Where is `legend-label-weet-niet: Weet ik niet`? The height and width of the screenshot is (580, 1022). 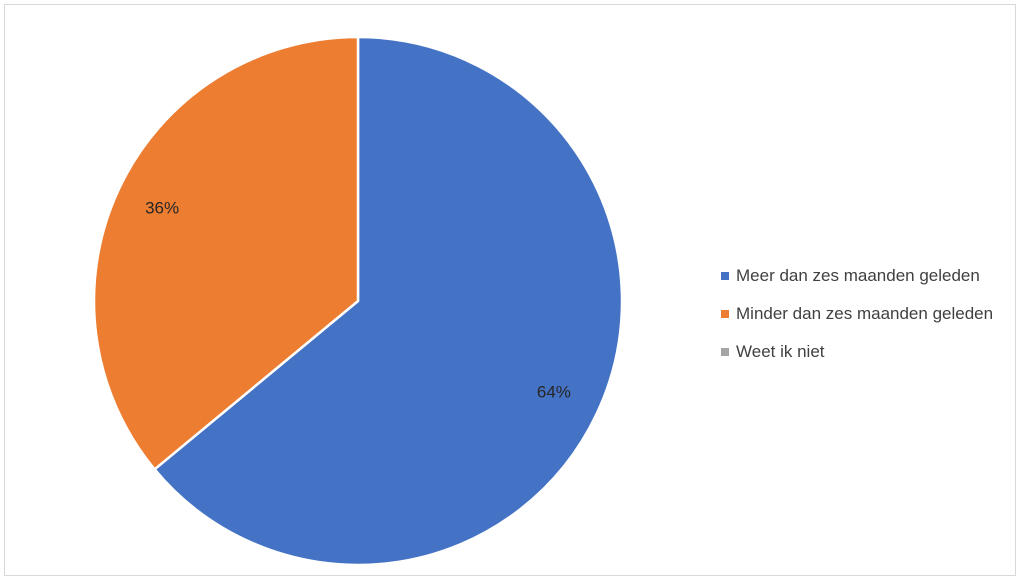 legend-label-weet-niet: Weet ik niet is located at coordinates (780, 351).